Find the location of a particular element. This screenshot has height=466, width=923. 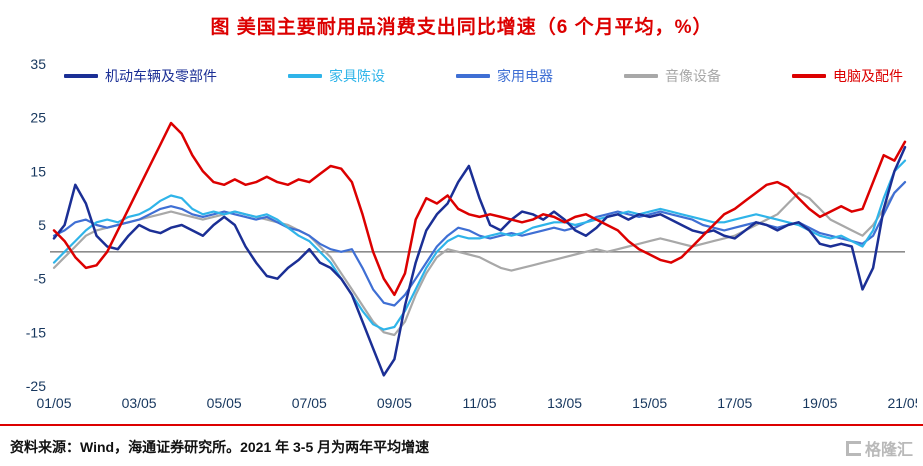

x-axis-tick-label: 21/05 is located at coordinates (902, 403).